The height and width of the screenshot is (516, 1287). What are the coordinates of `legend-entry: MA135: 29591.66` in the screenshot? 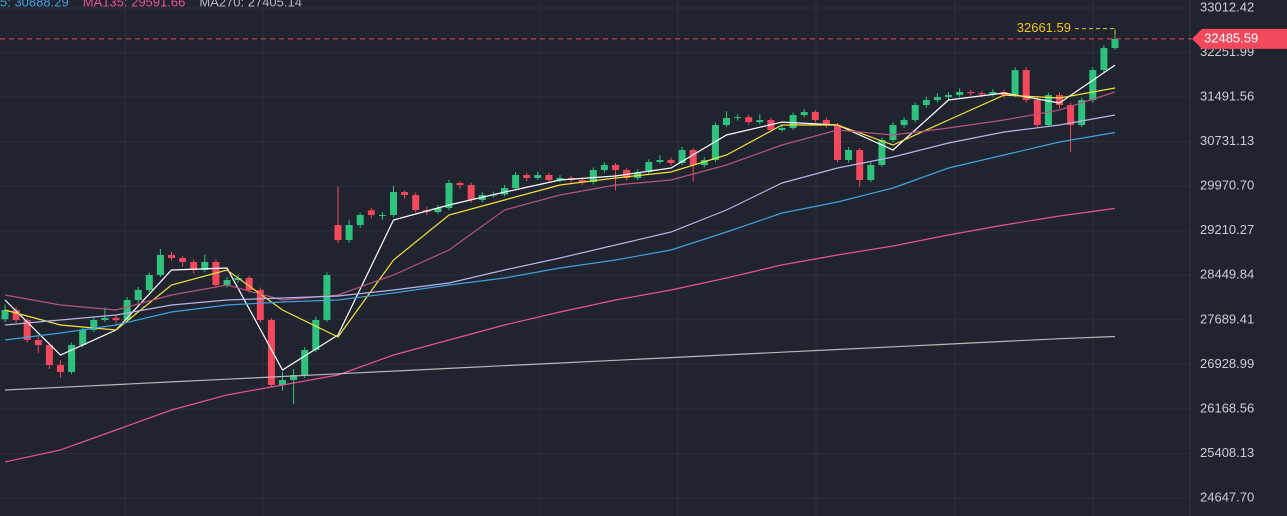 It's located at (134, 4).